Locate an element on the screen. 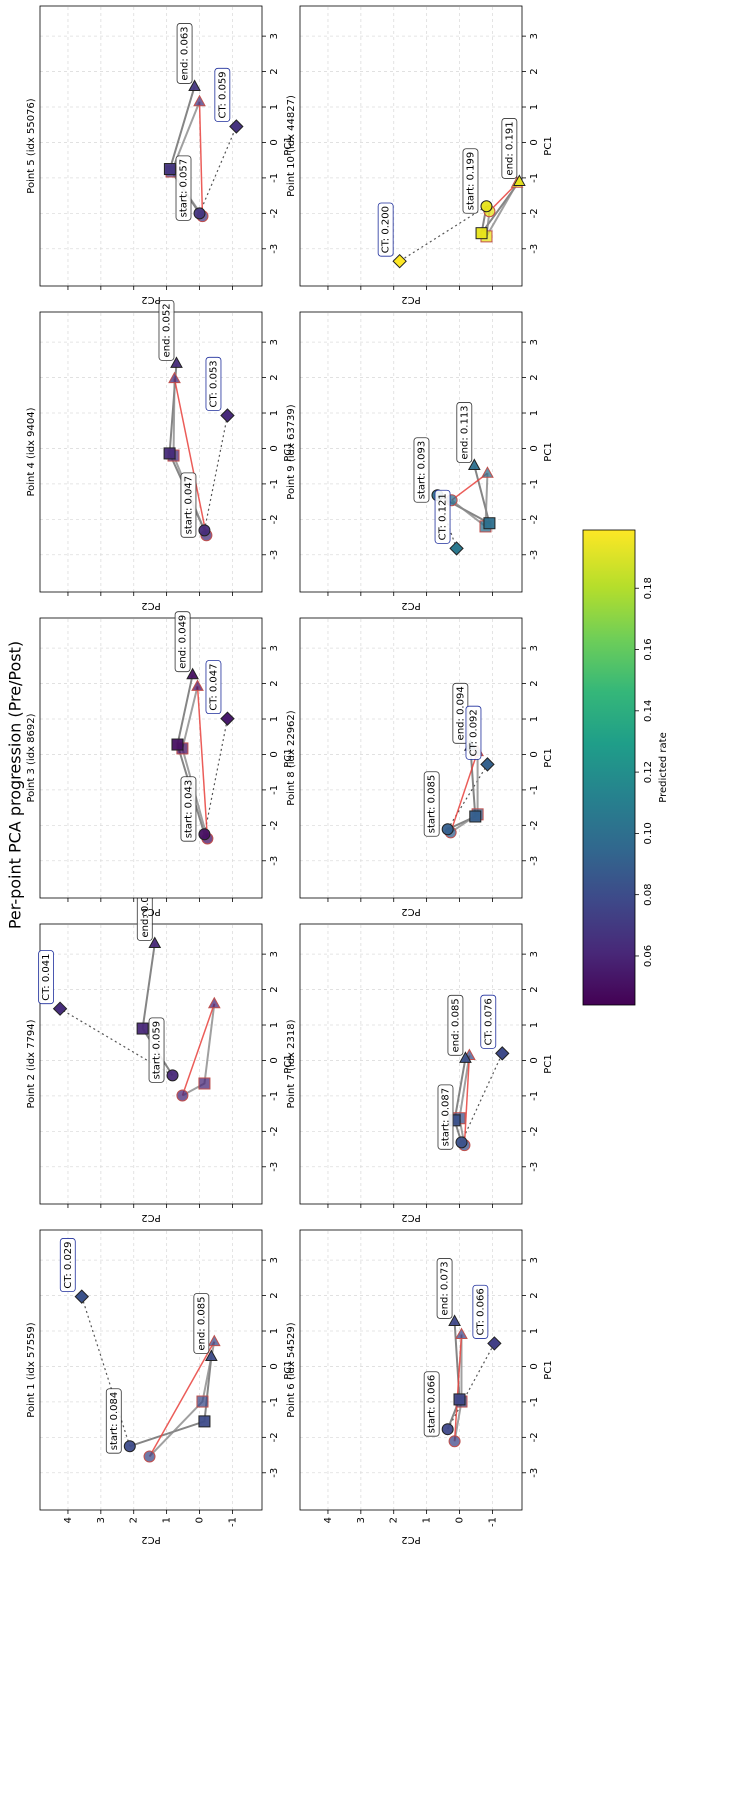 The image size is (743, 1812). panel-title: Point 10 (idx 44827) is located at coordinates (291, 146).